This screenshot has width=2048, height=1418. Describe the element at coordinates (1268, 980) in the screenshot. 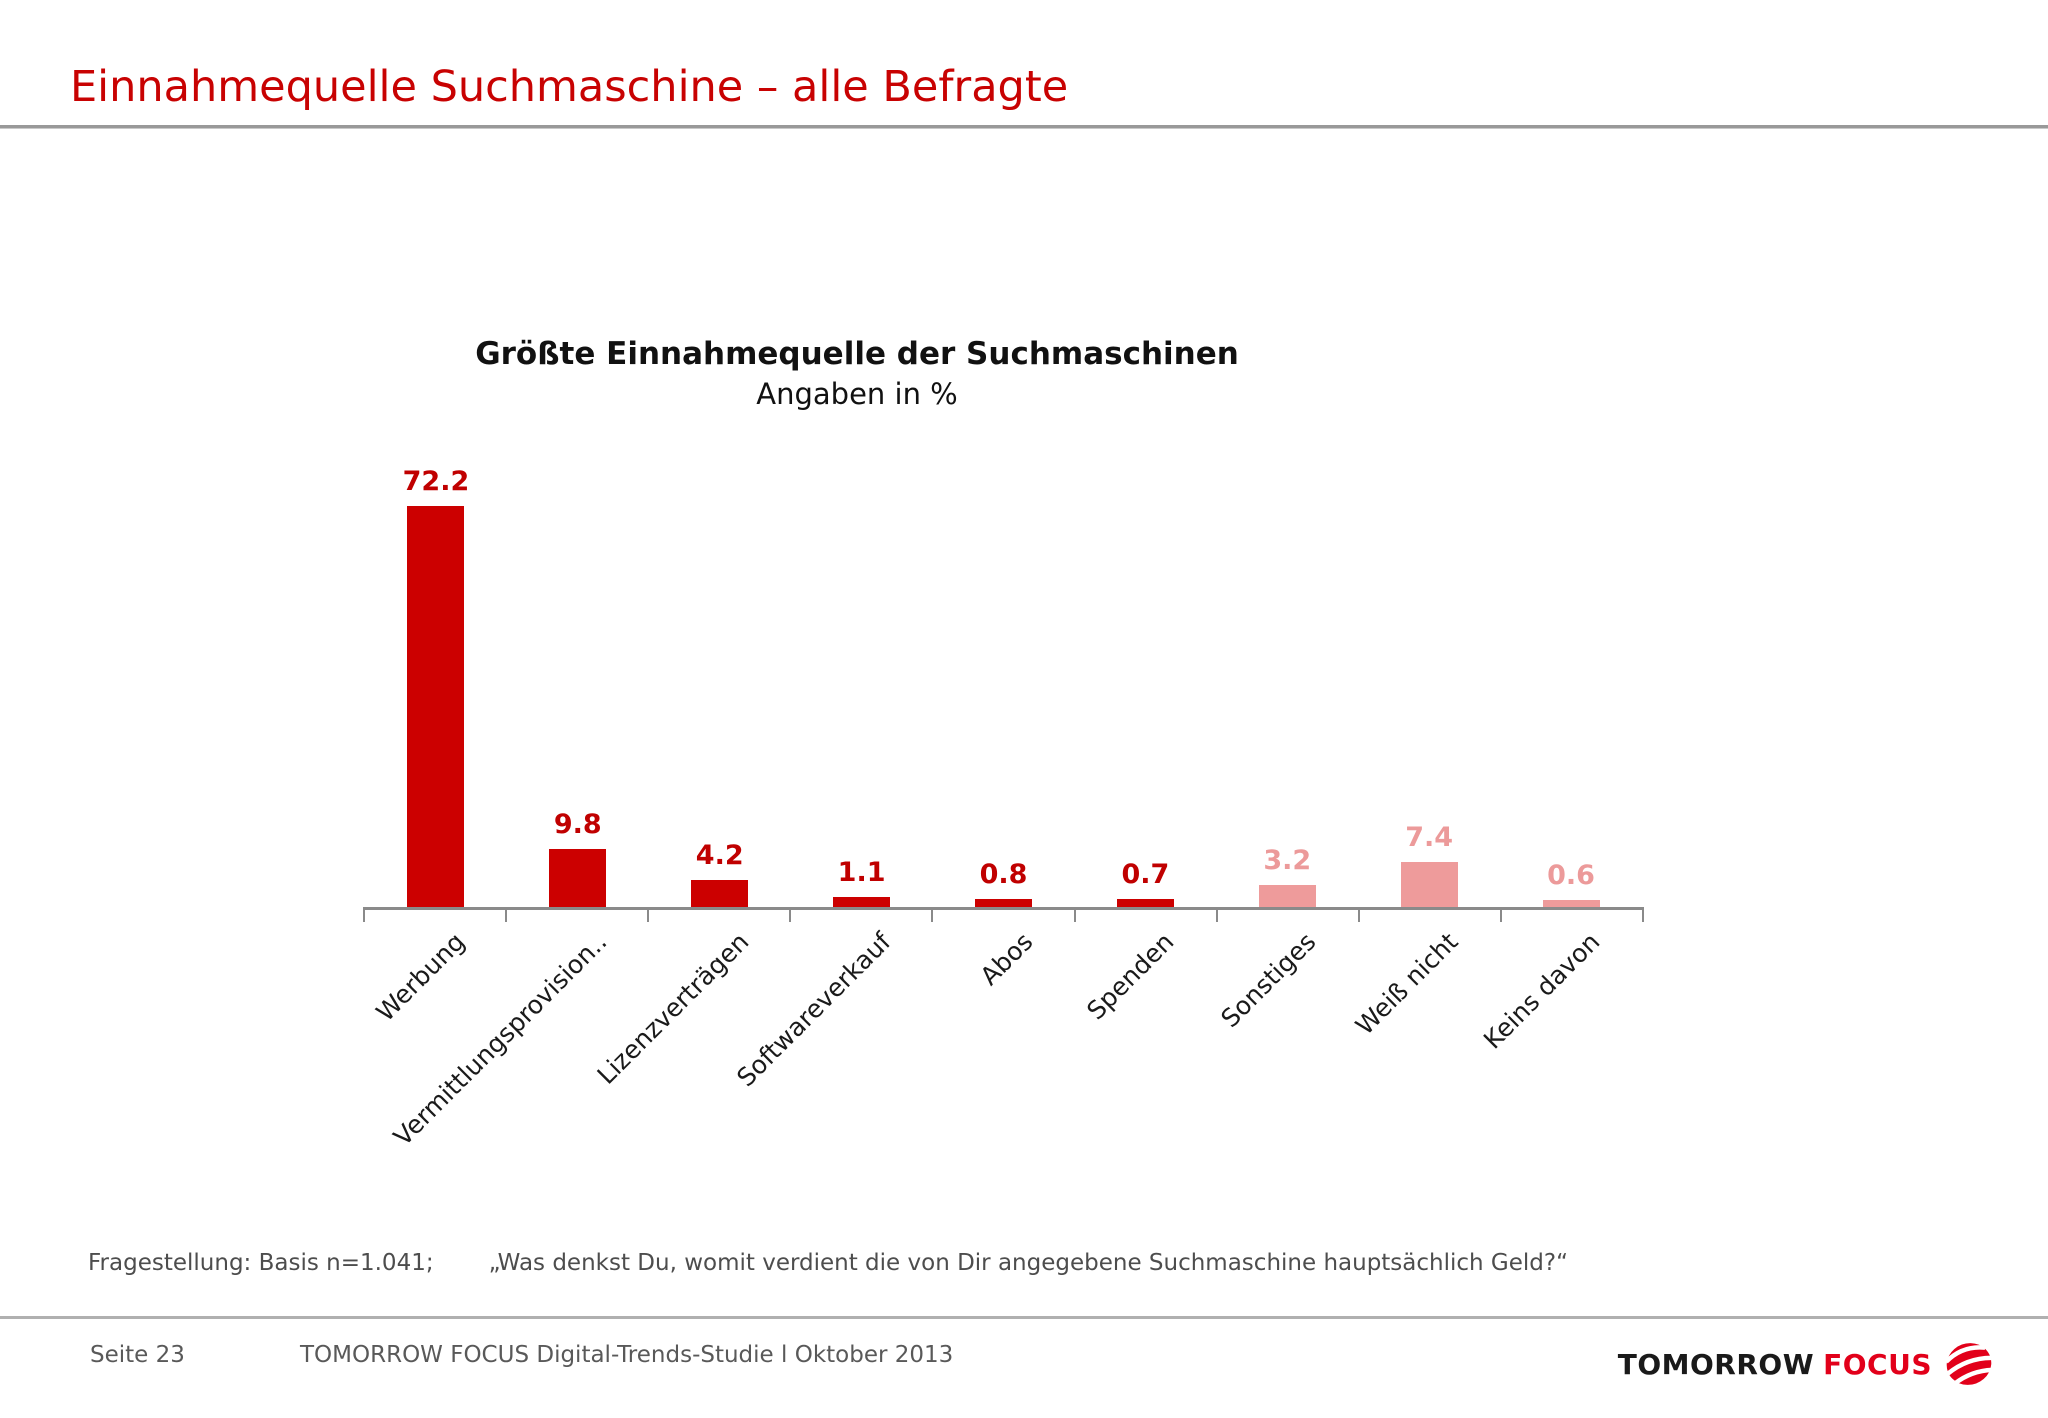

I see `category-label: Sonstiges` at that location.